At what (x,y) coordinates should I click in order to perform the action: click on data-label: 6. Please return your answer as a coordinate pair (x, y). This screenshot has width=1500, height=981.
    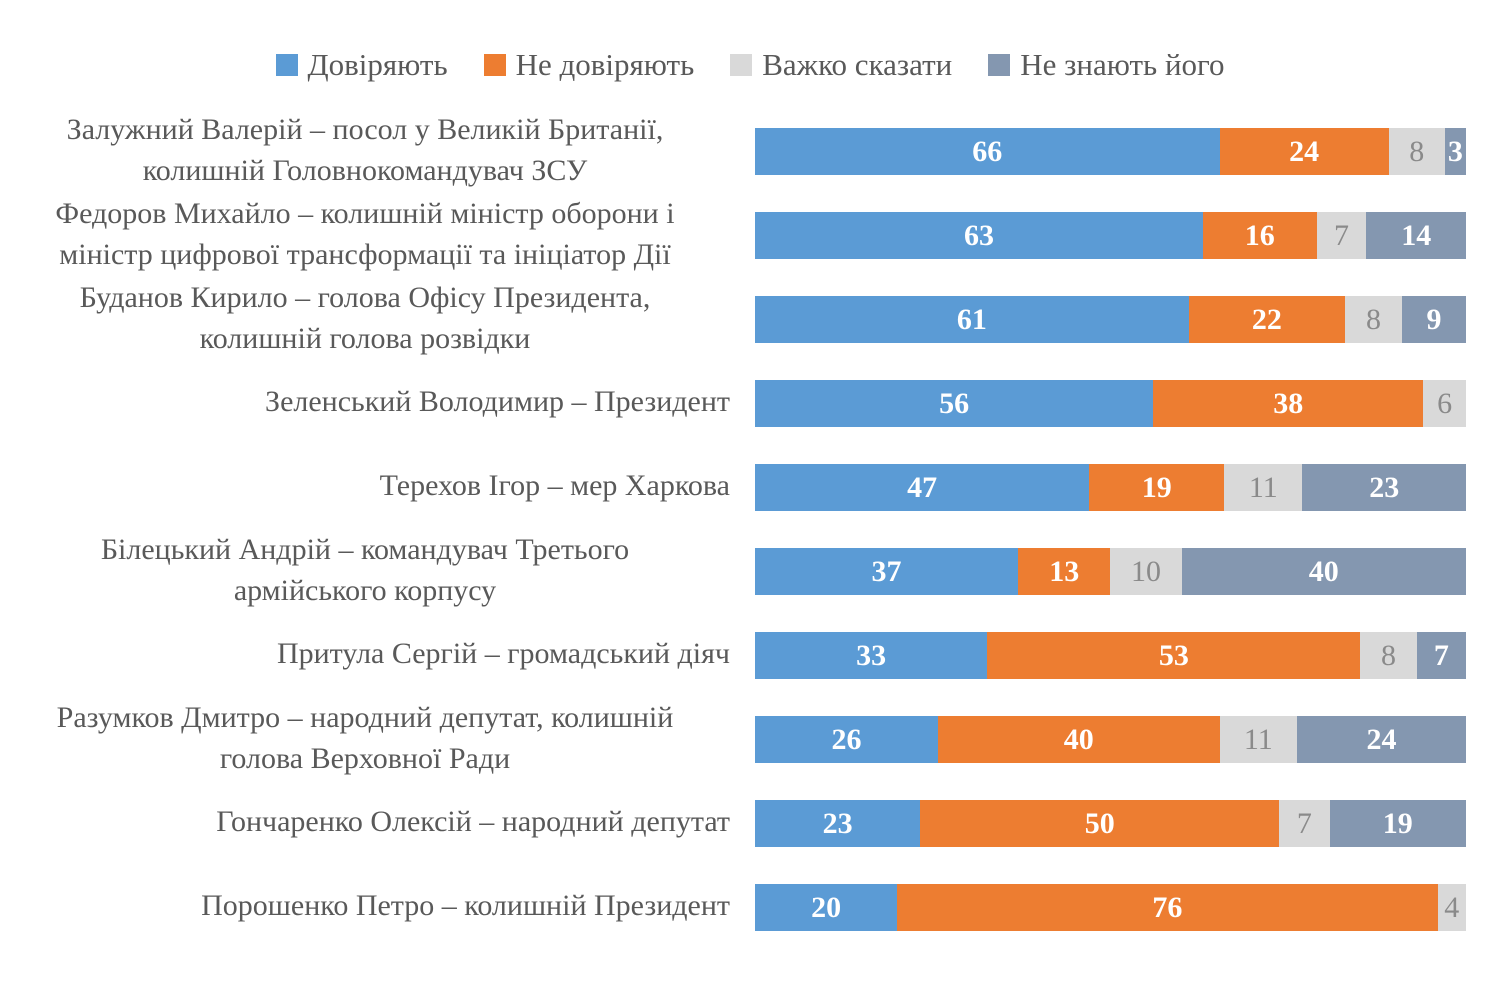
    Looking at the image, I should click on (1445, 403).